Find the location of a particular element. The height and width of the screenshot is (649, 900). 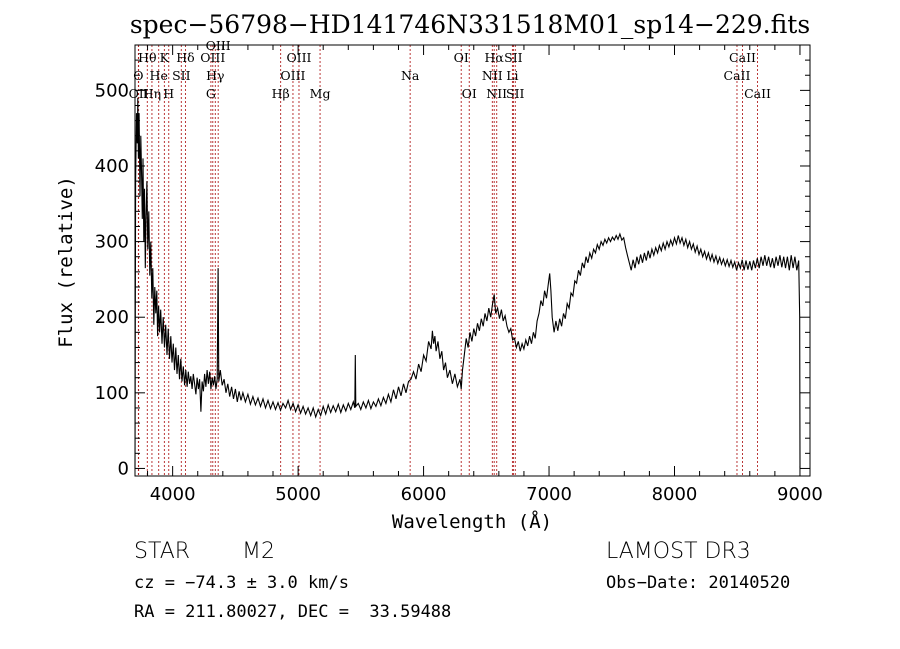

line-label-25: Li is located at coordinates (512, 75).